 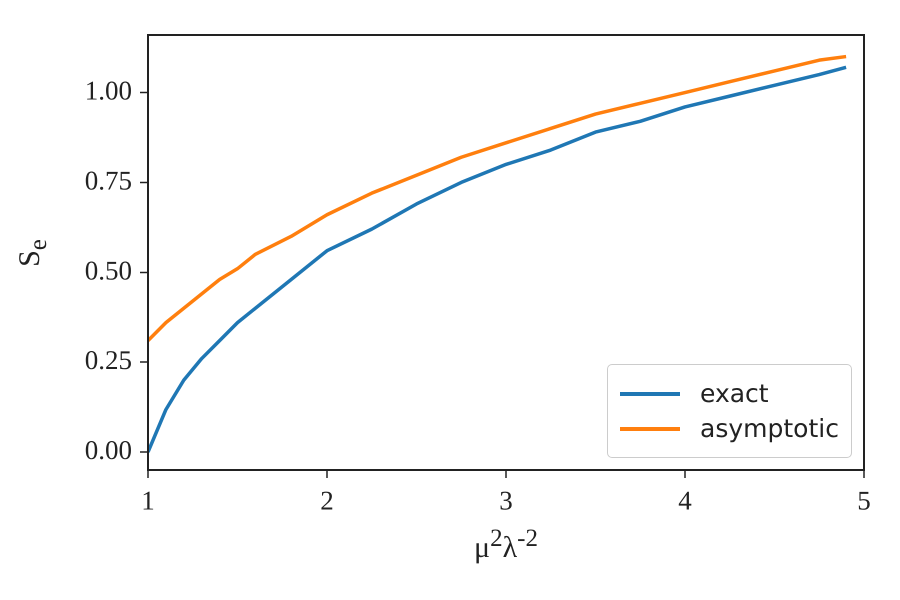 I want to click on x-axis-title: μ$^{2}$λ$^{-2}$, so click(x=506, y=545).